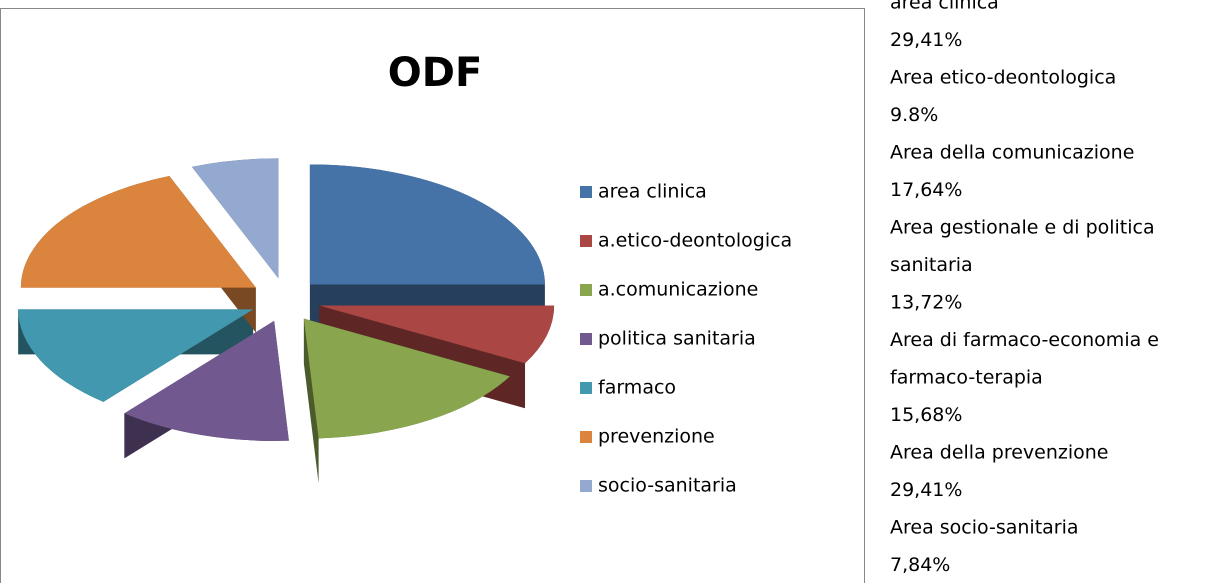  Describe the element at coordinates (637, 388) in the screenshot. I see `legend-label: farmaco` at that location.